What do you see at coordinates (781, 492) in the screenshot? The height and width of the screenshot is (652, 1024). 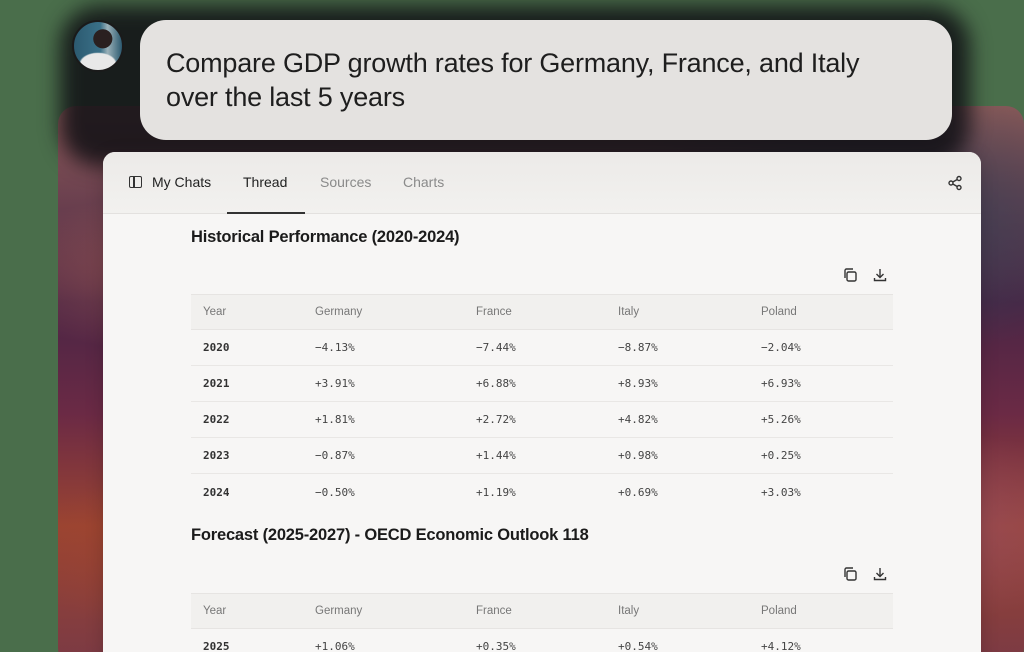 I see `cell: +3.03%` at bounding box center [781, 492].